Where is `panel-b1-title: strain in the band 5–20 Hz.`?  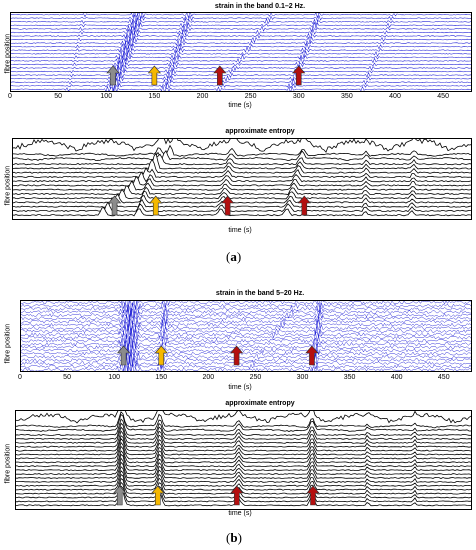
panel-b1-title: strain in the band 5–20 Hz. is located at coordinates (260, 293).